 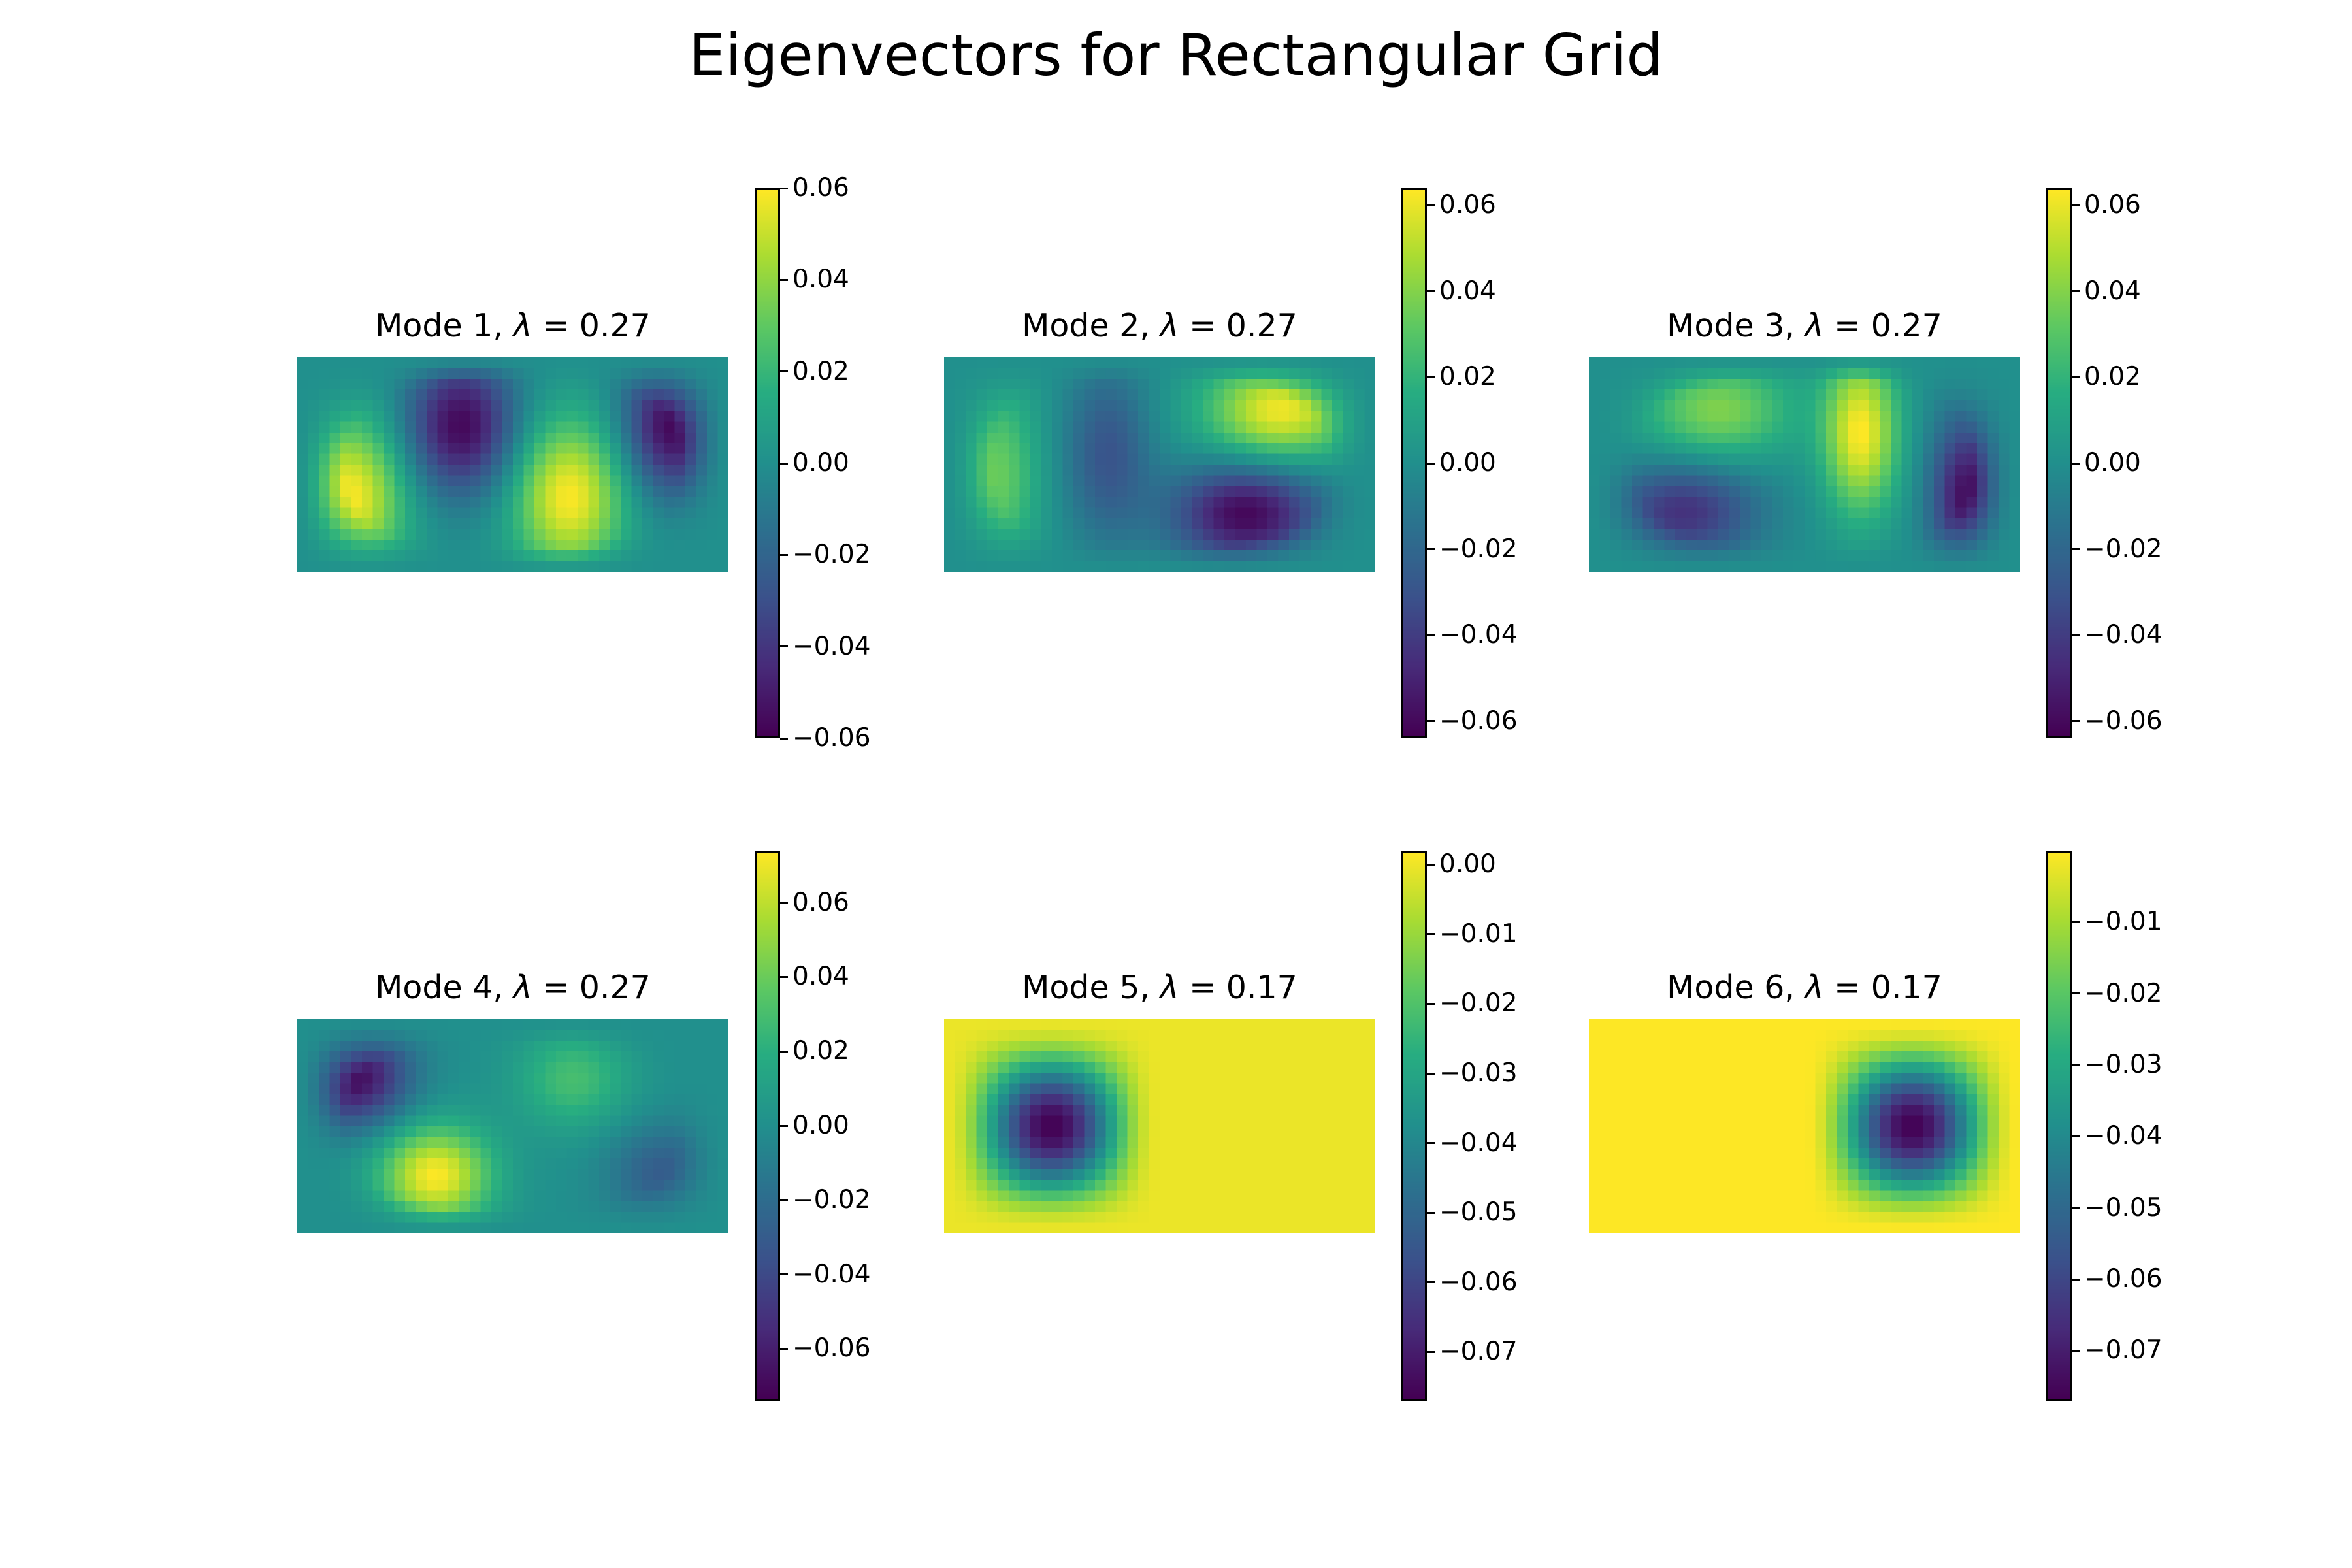 I want to click on panel-title: Mode 3, λ = 0.27, so click(x=1804, y=326).